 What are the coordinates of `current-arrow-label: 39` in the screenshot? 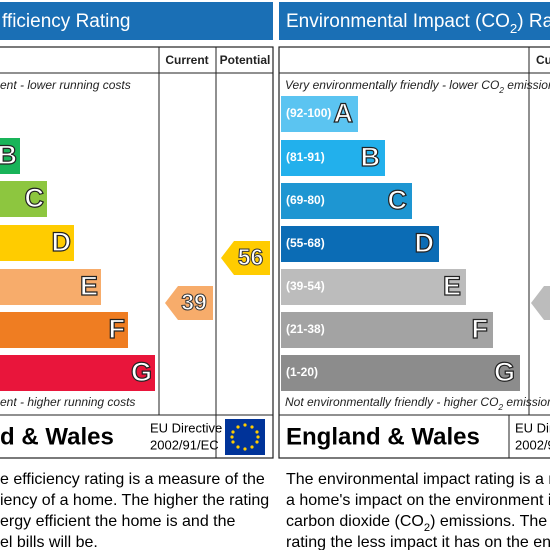 It's located at (194, 302).